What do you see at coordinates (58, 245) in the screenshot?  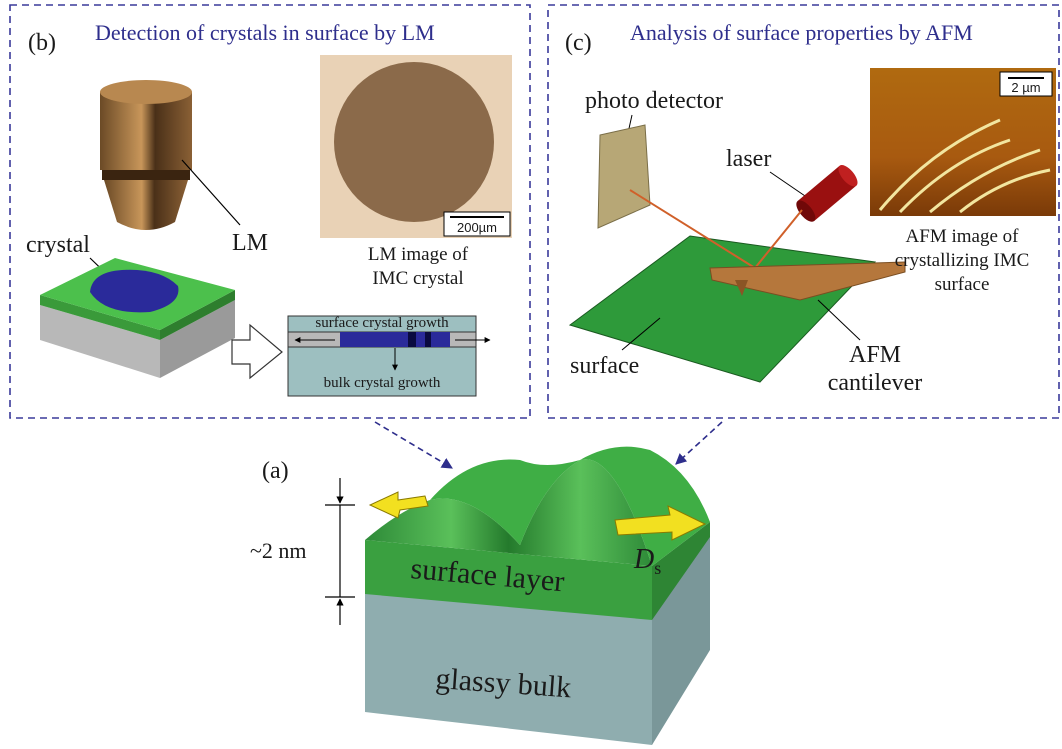 I see `crystal-label: crystal` at bounding box center [58, 245].